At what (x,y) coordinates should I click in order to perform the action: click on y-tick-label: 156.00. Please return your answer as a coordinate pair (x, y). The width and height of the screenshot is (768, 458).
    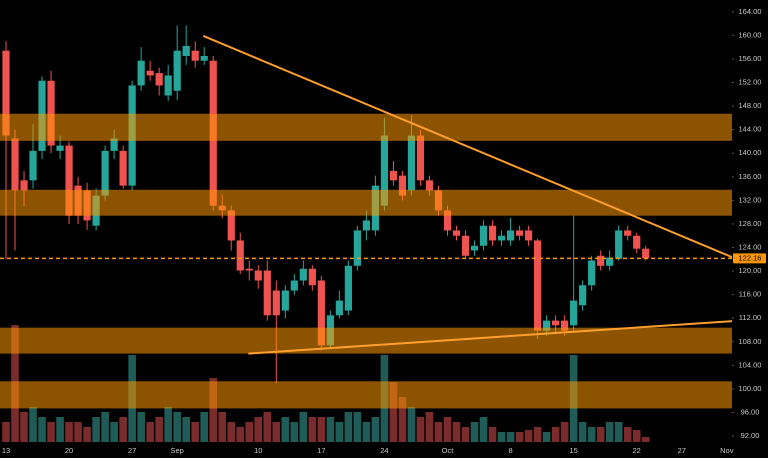
    Looking at the image, I should click on (750, 58).